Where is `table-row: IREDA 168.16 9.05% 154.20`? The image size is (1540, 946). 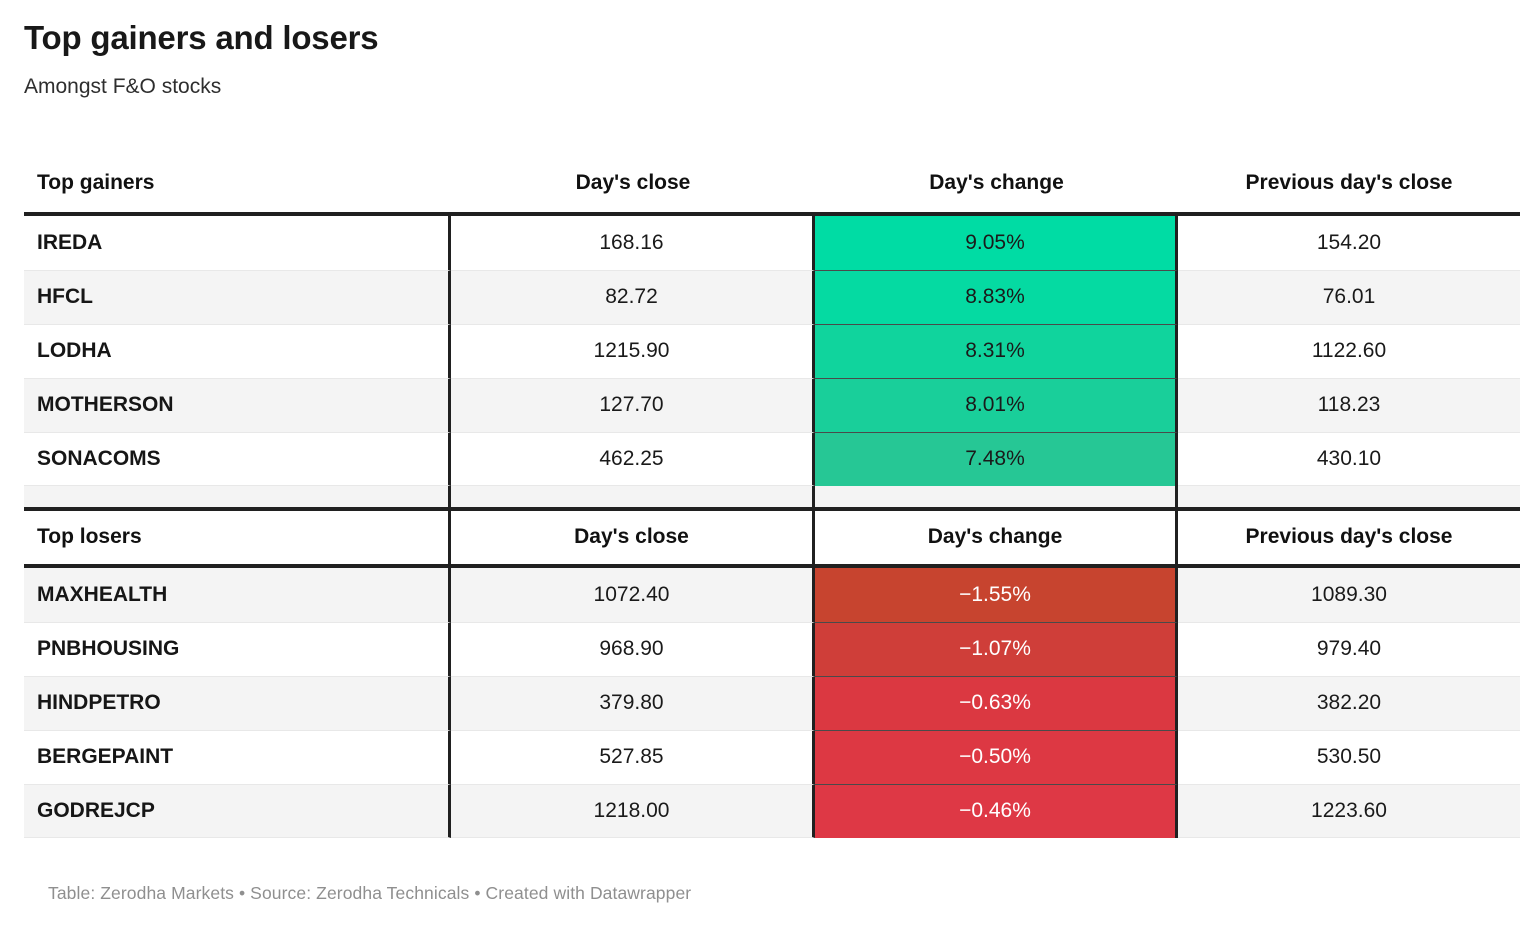 table-row: IREDA 168.16 9.05% 154.20 is located at coordinates (772, 242).